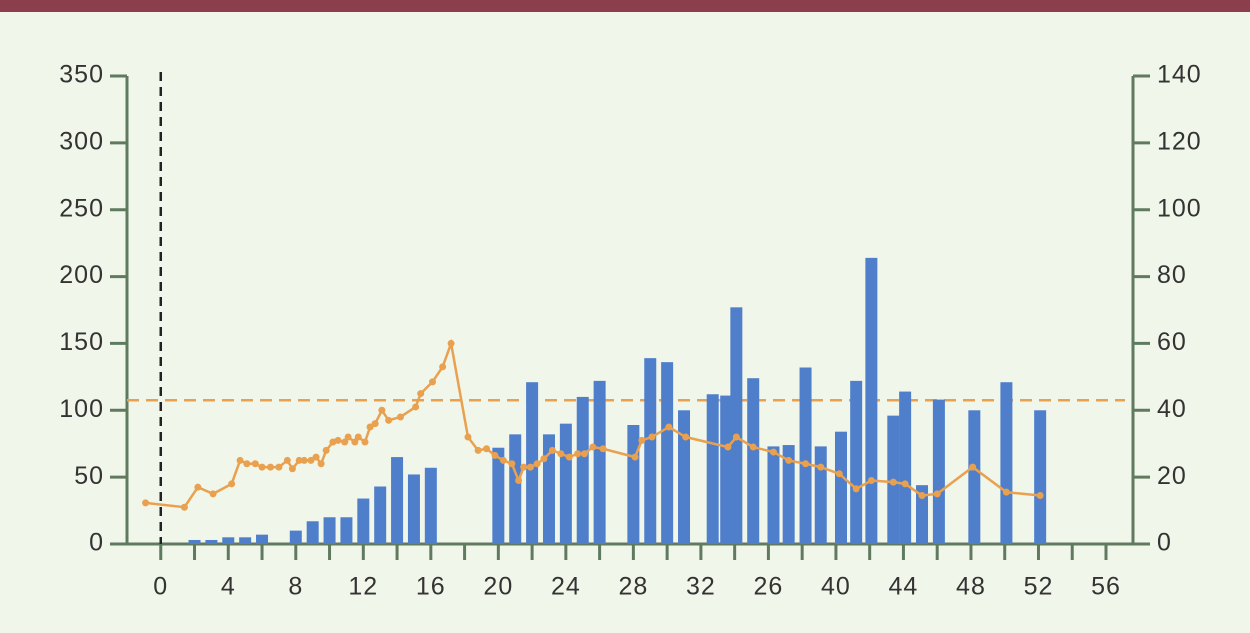  Describe the element at coordinates (96, 543) in the screenshot. I see `y-tick-label: 0` at that location.